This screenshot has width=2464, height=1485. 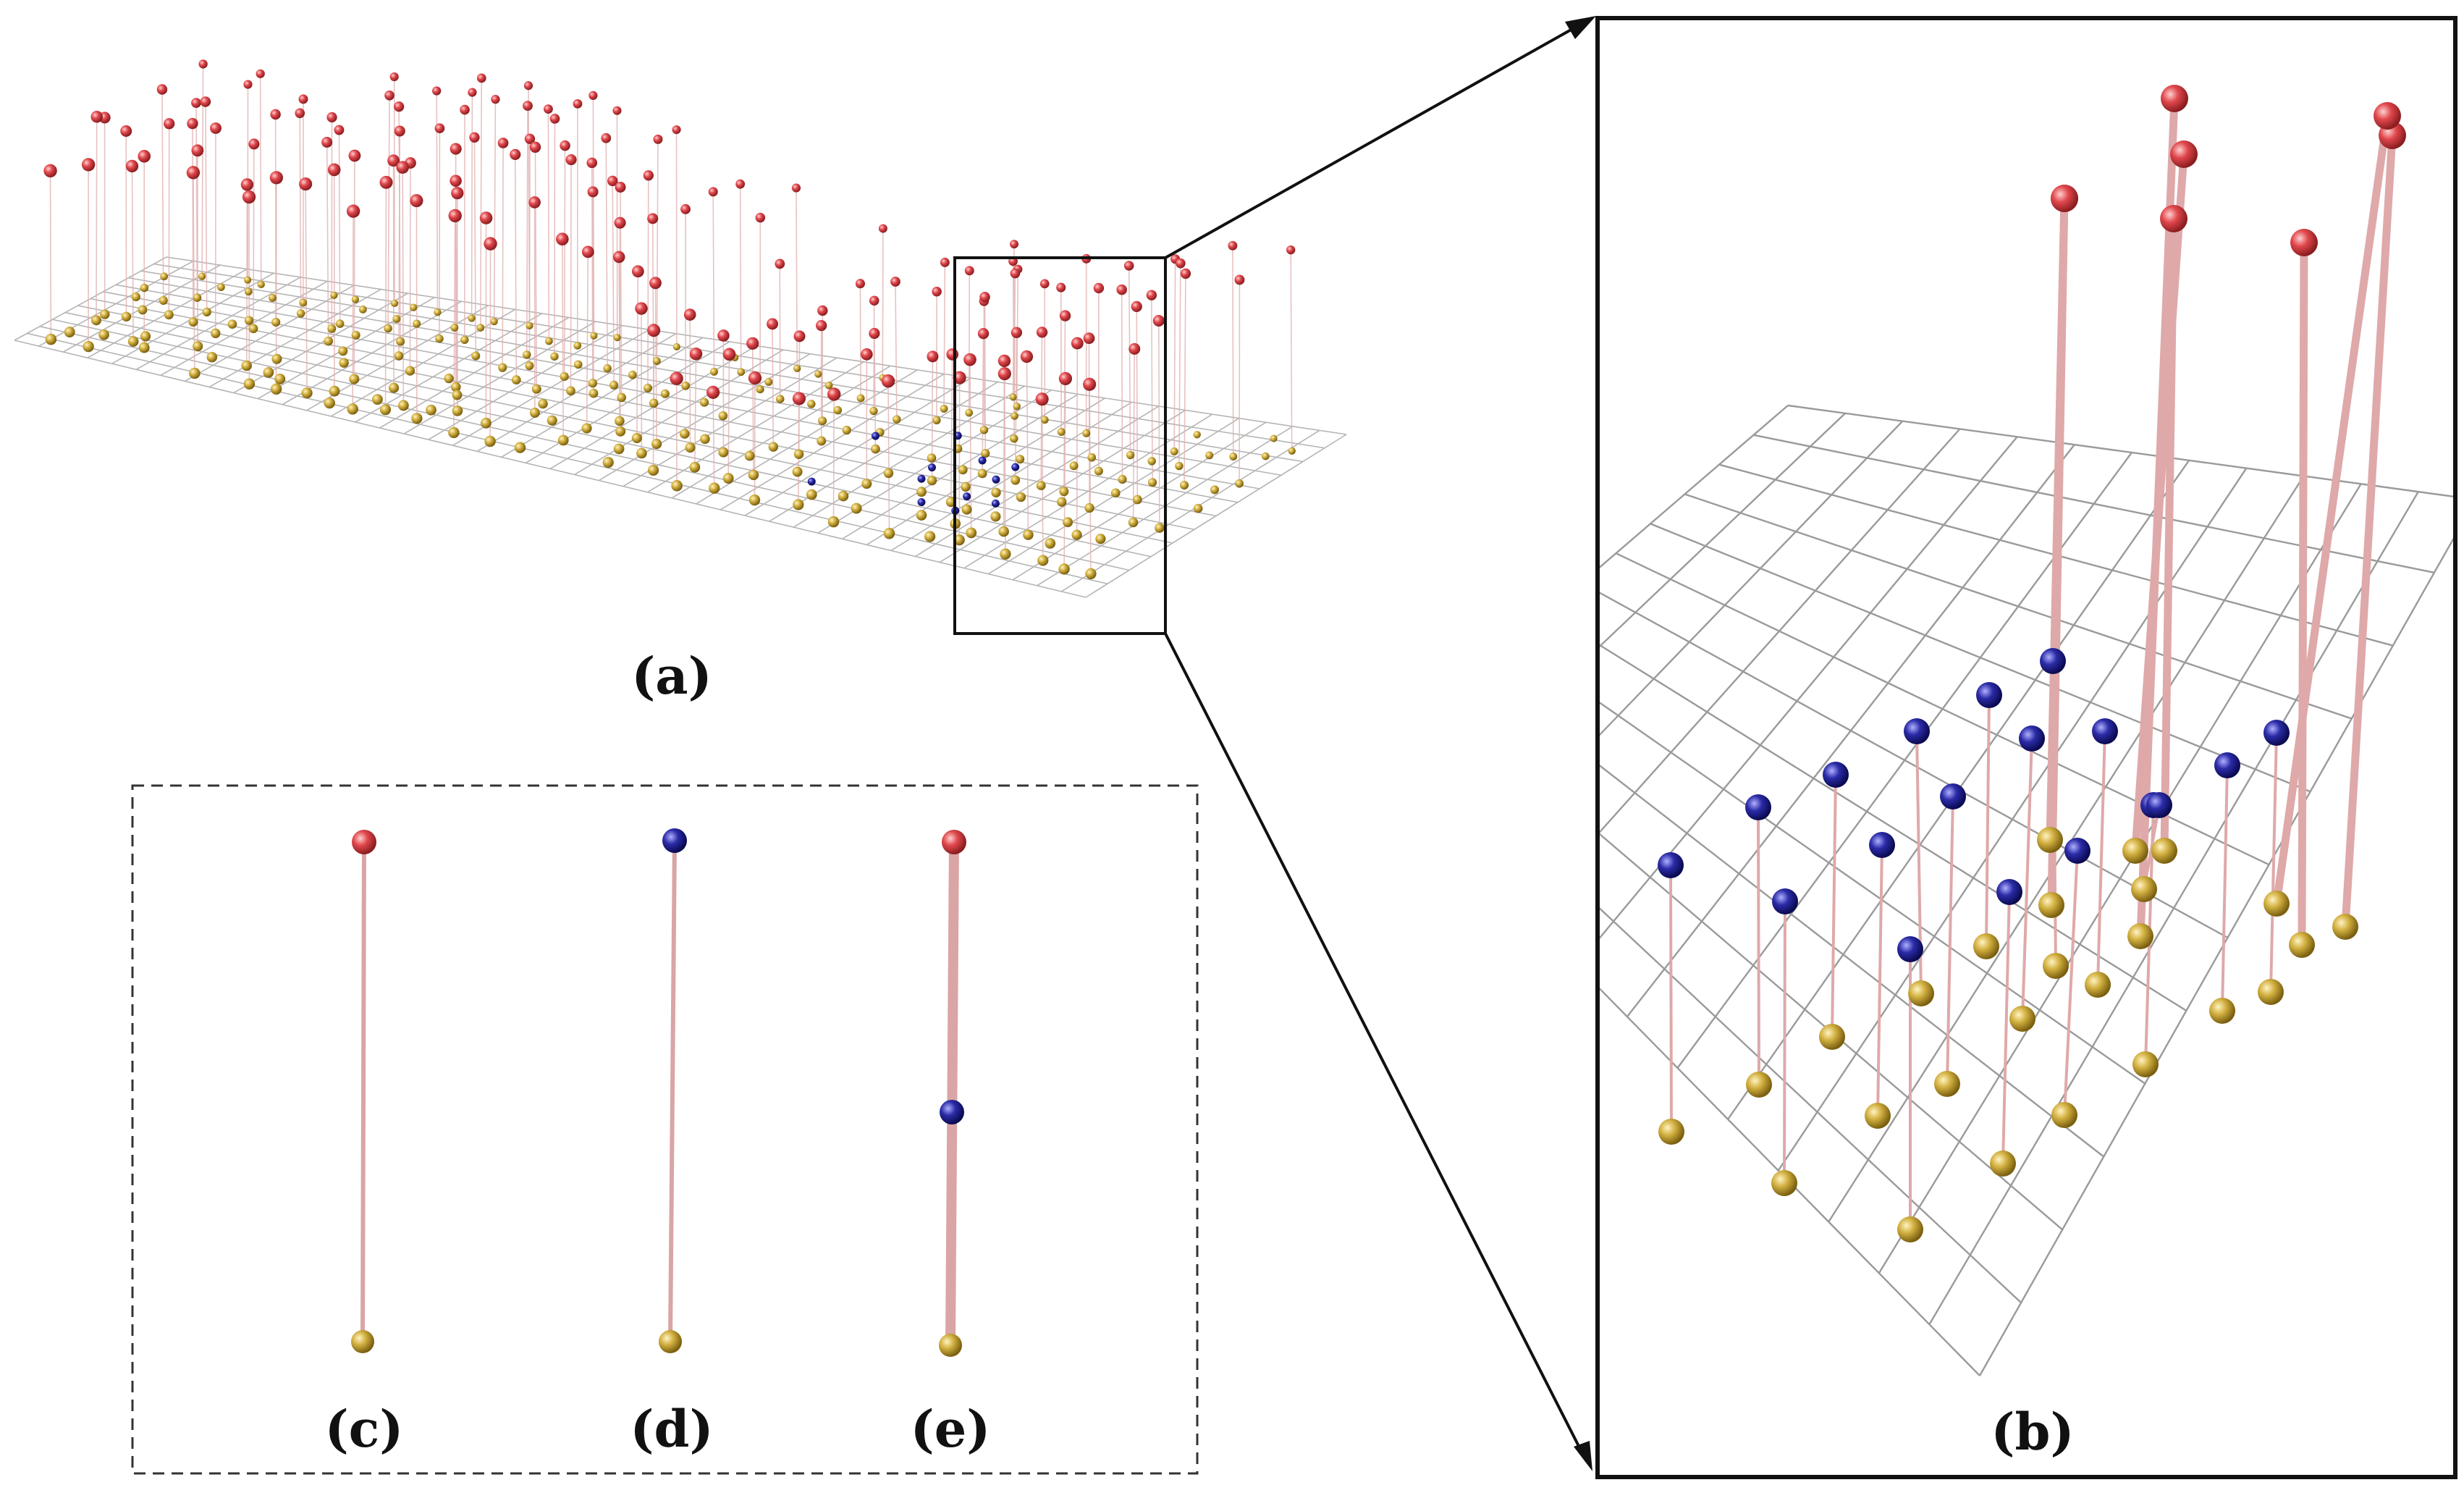 I want to click on panel-d-stem, so click(x=672, y=1091).